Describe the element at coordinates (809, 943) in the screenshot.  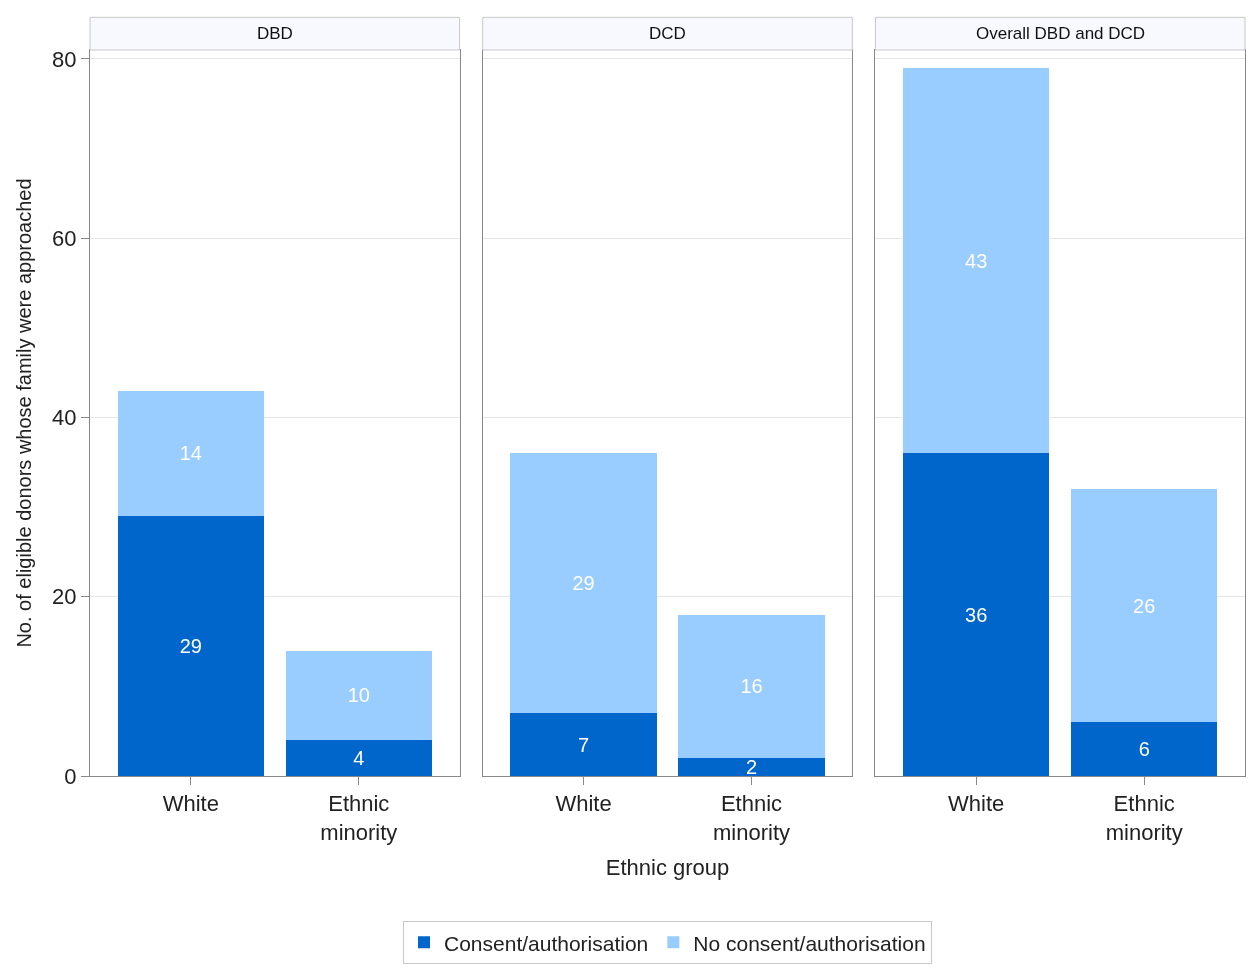
I see `legend-label: No consent/authorisation` at that location.